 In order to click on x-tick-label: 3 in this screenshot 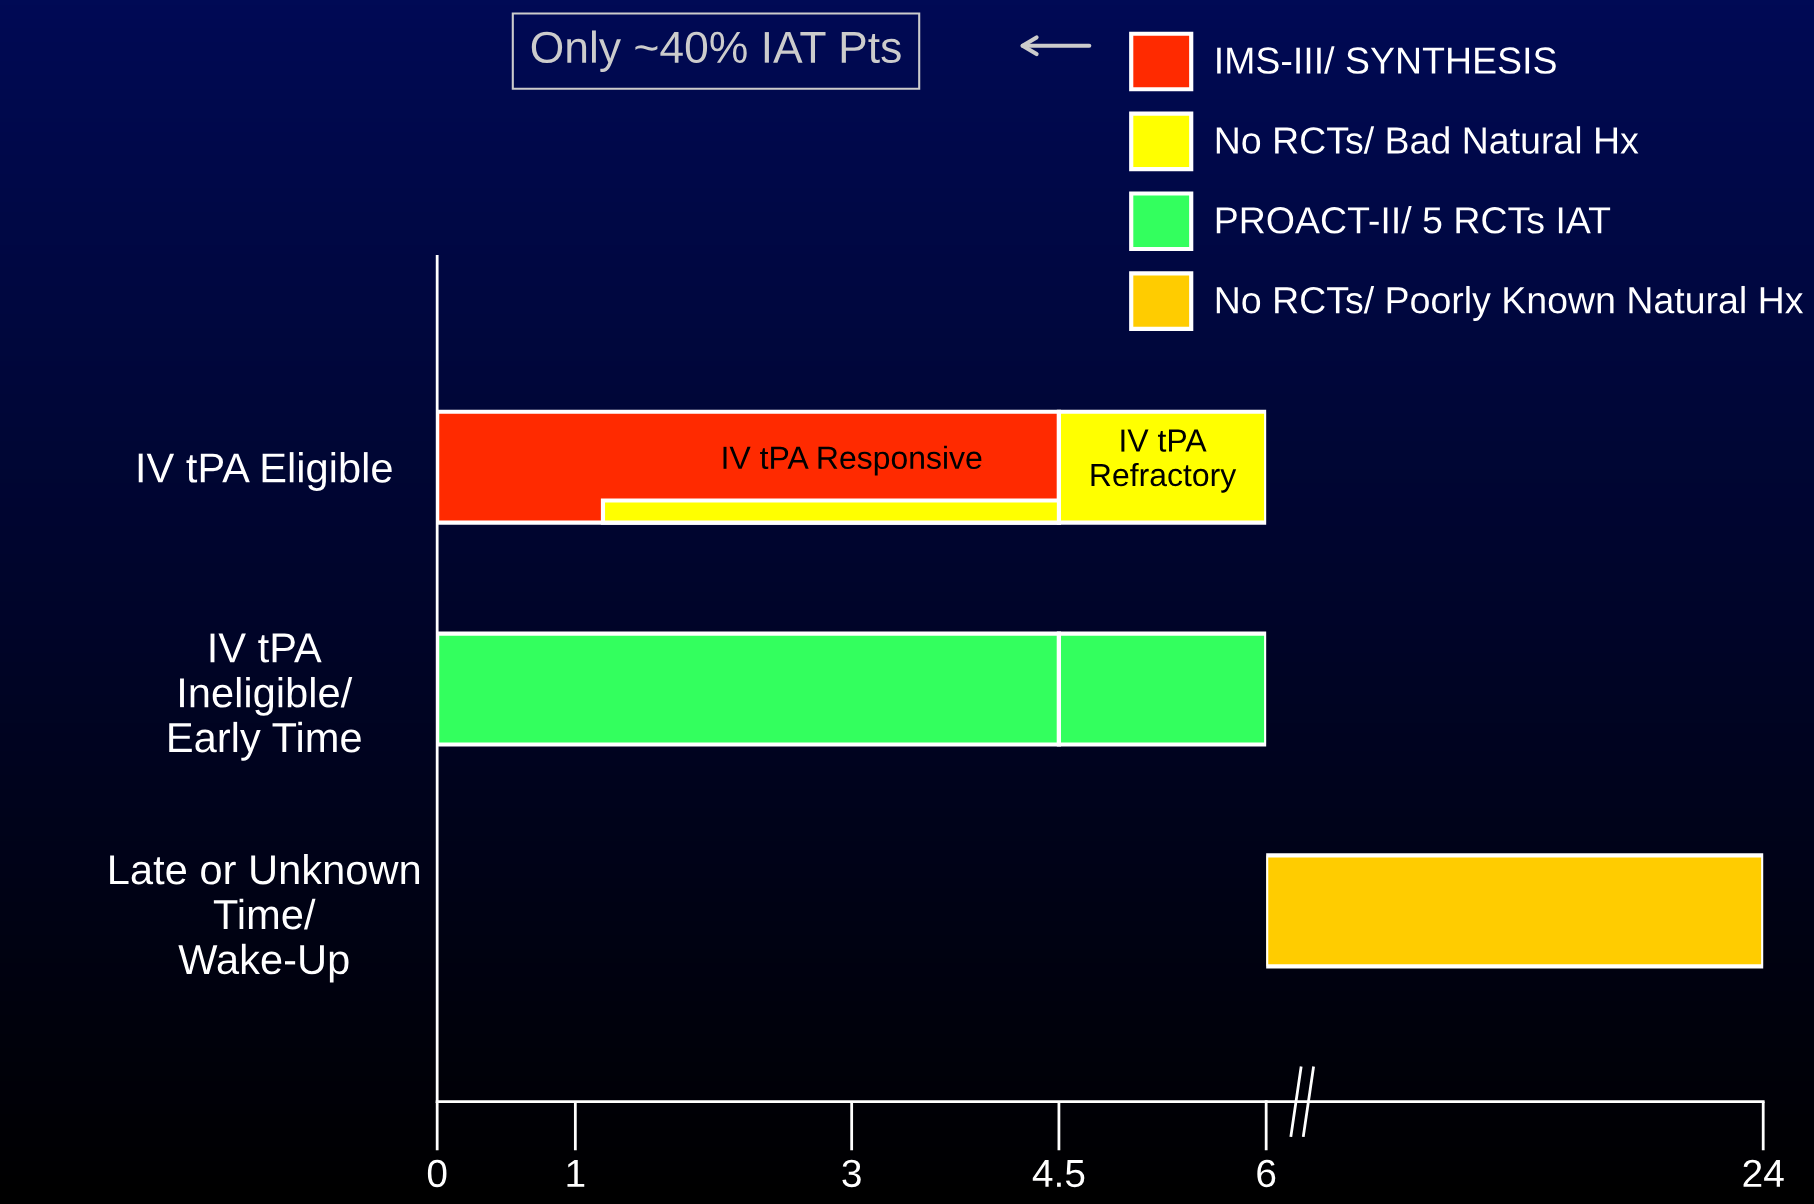, I will do `click(851, 1173)`.